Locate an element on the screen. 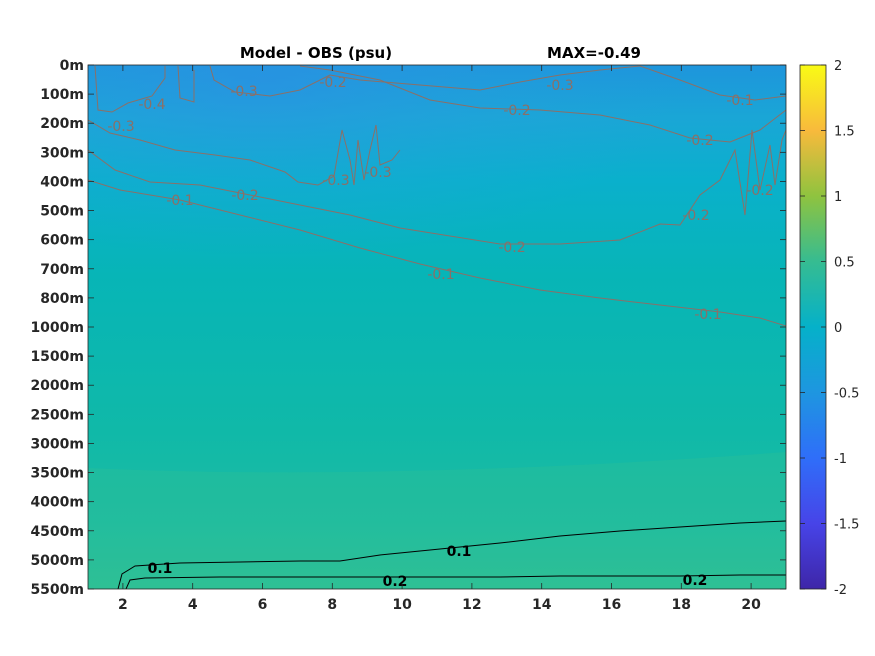 Image resolution: width=875 pixels, height=656 pixels. x-tick-label: 8 is located at coordinates (332, 605).